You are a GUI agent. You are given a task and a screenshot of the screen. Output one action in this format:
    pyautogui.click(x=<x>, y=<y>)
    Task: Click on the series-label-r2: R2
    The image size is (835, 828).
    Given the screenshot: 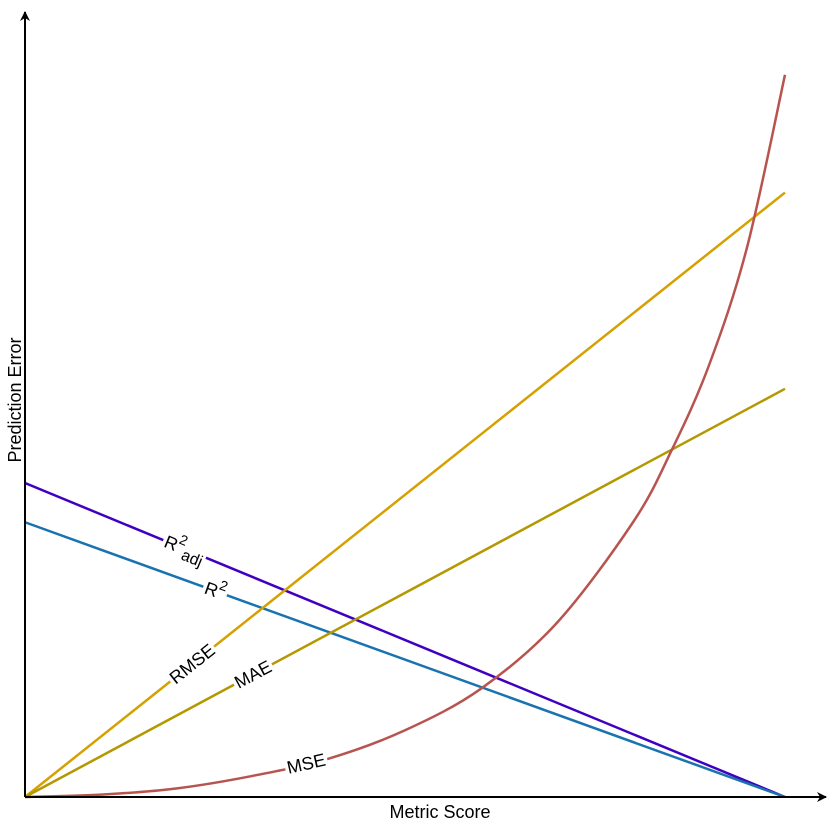 What is the action you would take?
    pyautogui.click(x=216, y=588)
    